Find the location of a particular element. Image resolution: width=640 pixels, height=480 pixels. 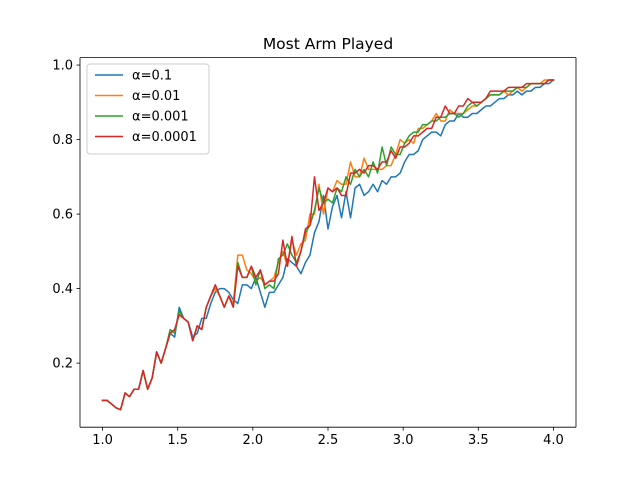

y-tick-label: 0.8 is located at coordinates (62, 140).